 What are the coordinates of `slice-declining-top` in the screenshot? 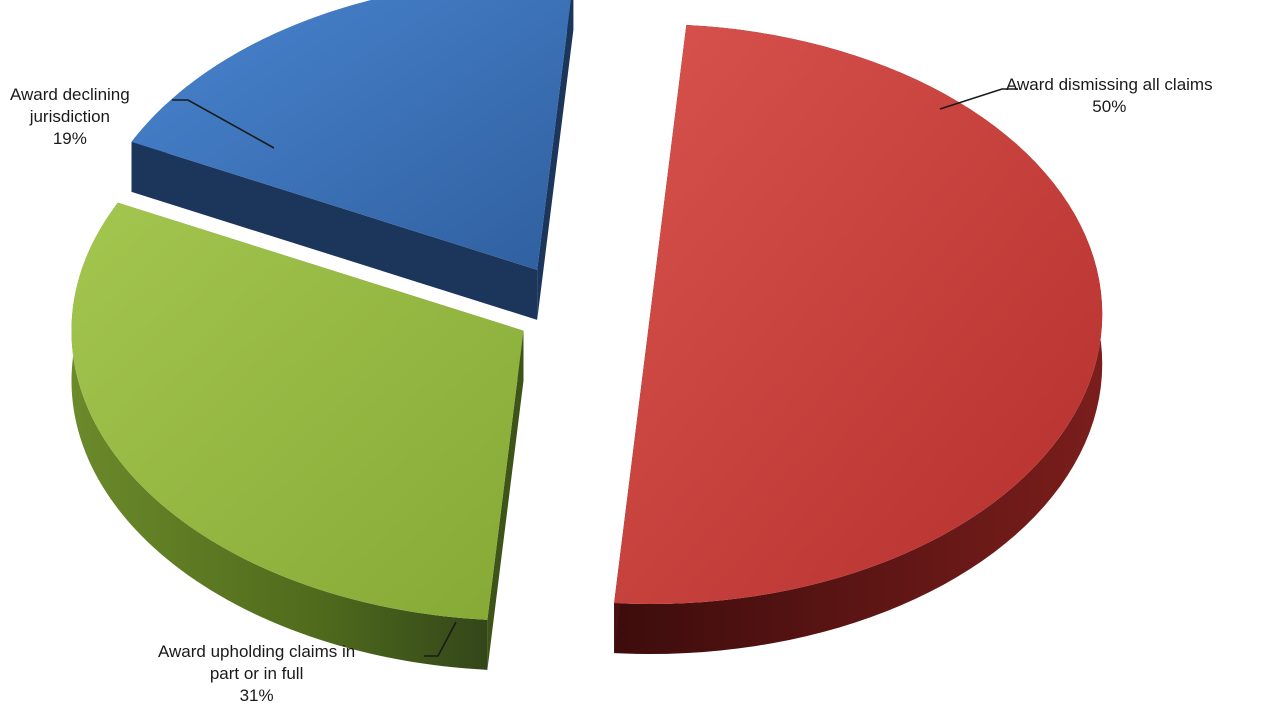 It's located at (351, 135).